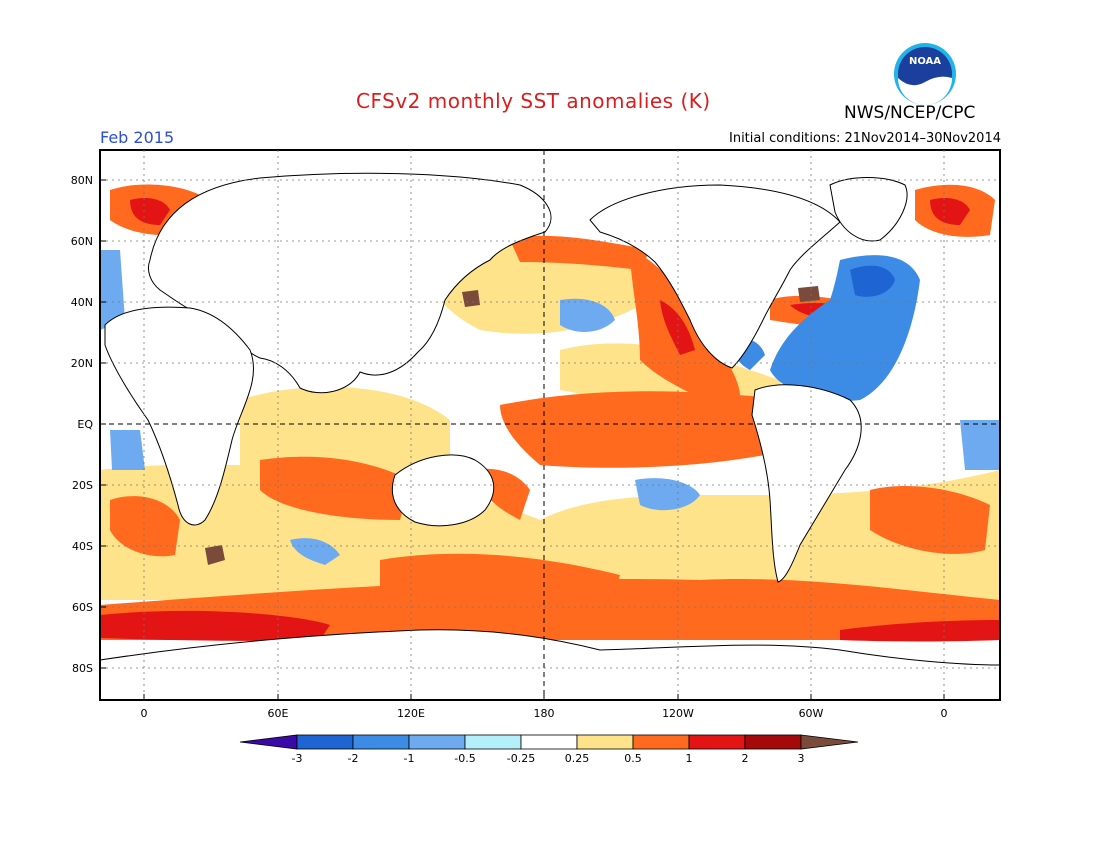  What do you see at coordinates (533, 101) in the screenshot?
I see `map-title: CFSv2 monthly SST anomalies (K)` at bounding box center [533, 101].